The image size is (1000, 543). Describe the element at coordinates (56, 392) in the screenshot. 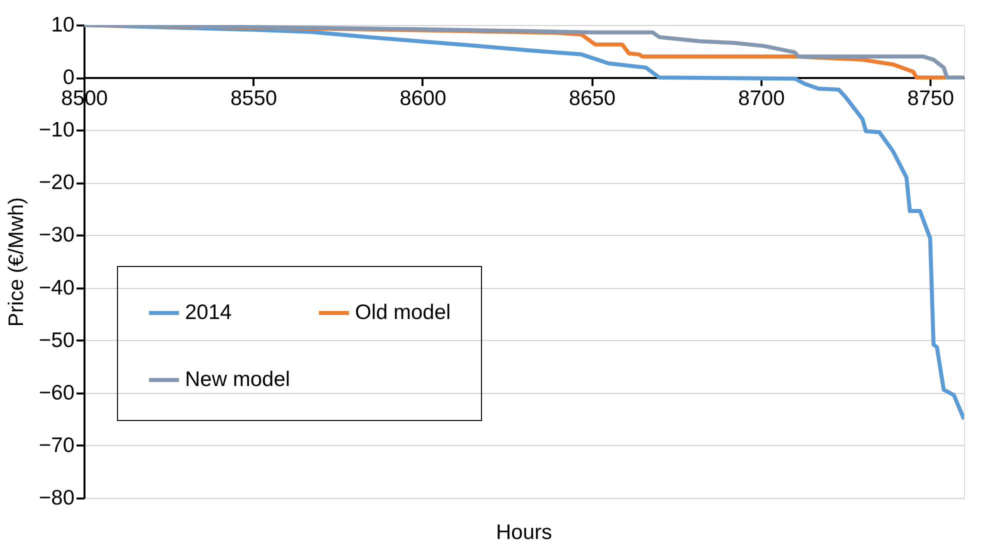

I see `y-tick-label: −60` at that location.